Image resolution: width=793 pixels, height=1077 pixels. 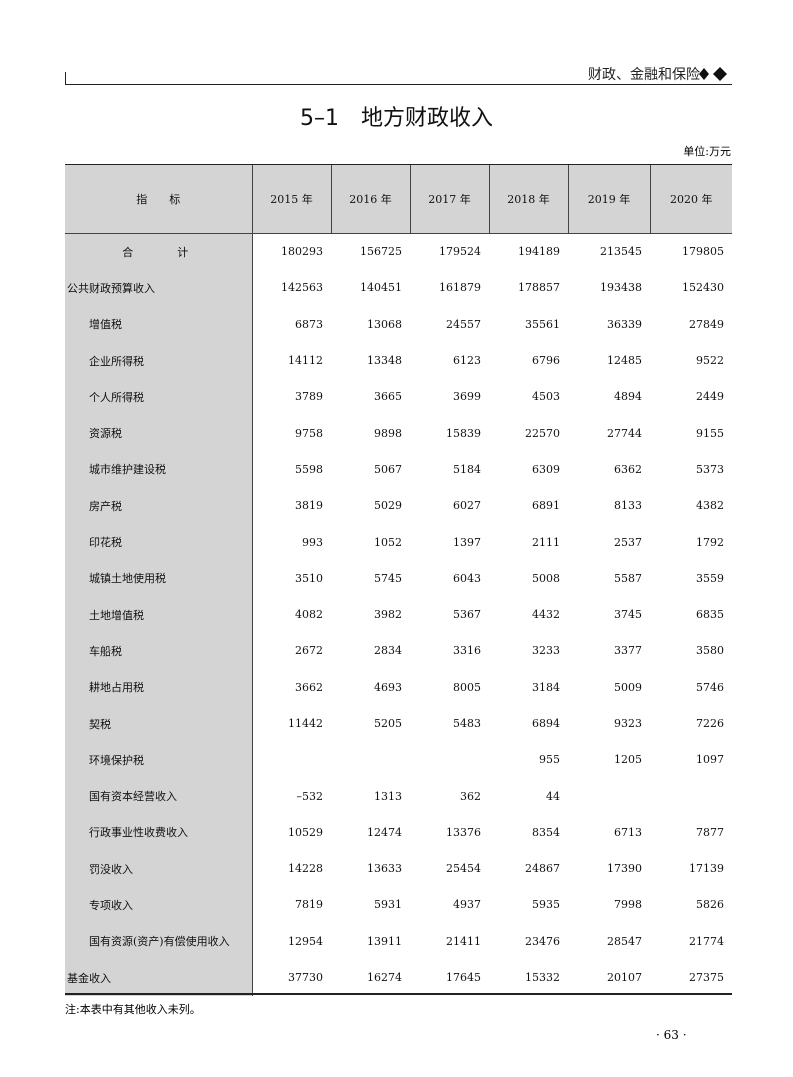 I want to click on table-row: 合 计 180293 156725 179524 194189 213545 179805, so click(x=398, y=251).